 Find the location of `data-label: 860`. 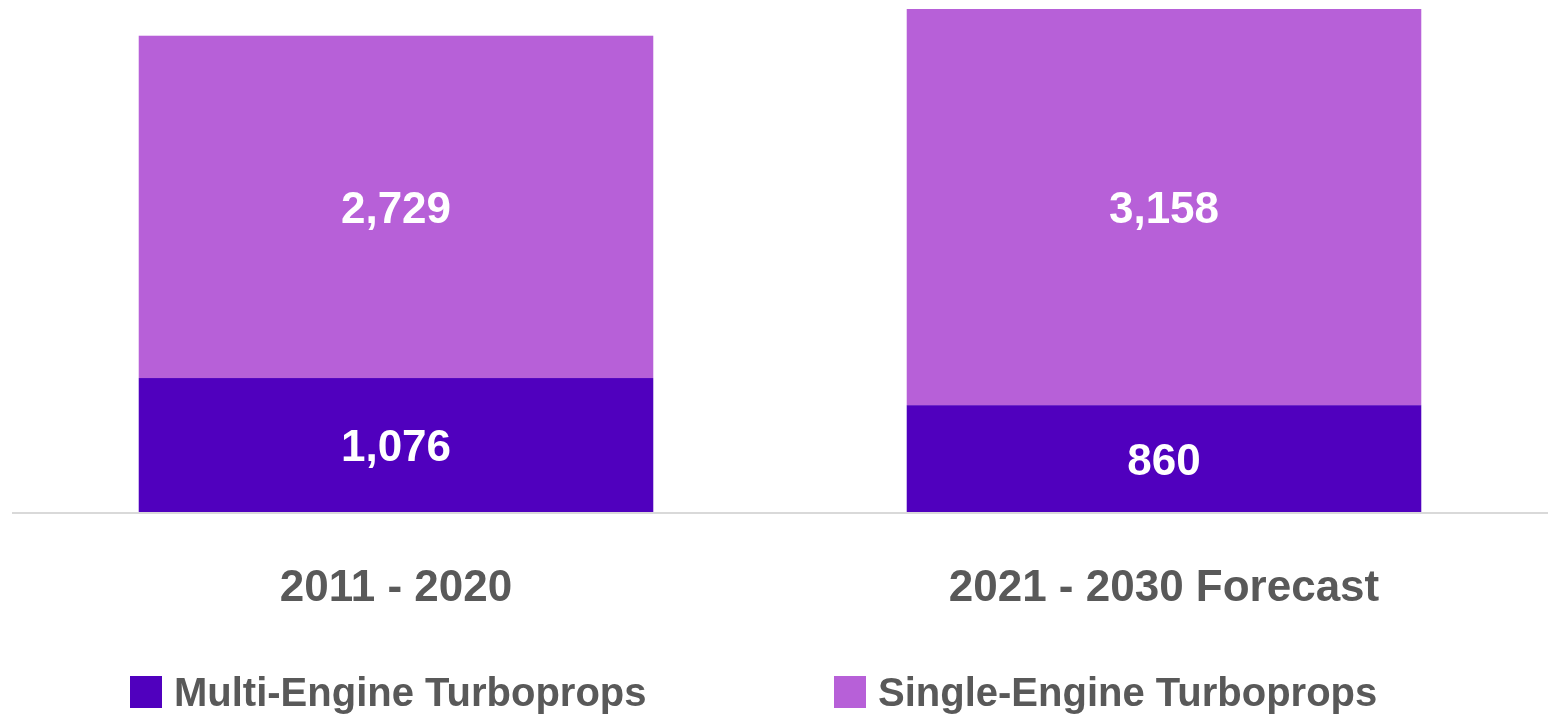

data-label: 860 is located at coordinates (1164, 459).